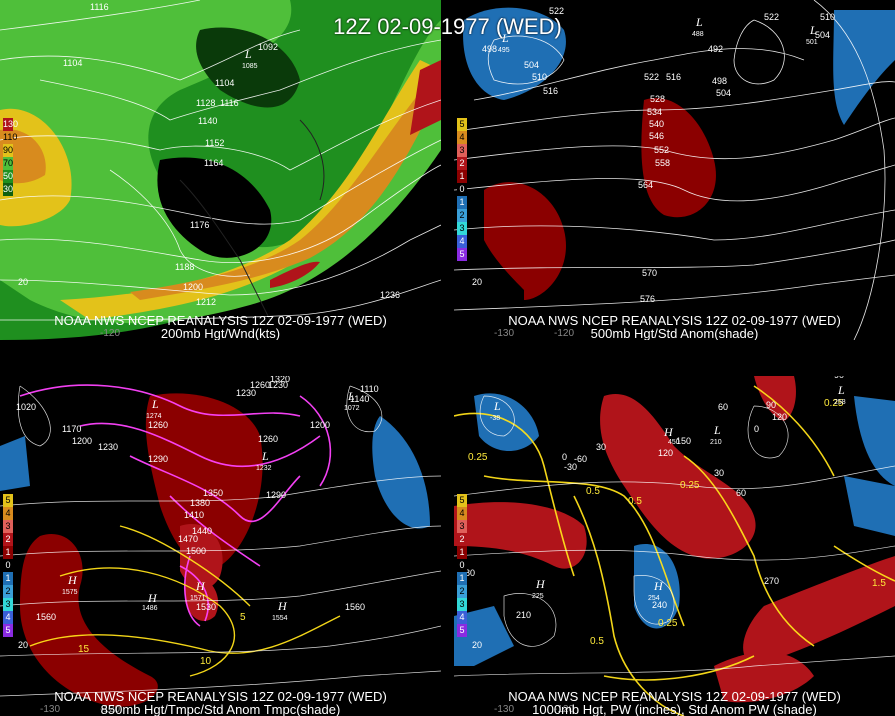 The width and height of the screenshot is (895, 716). What do you see at coordinates (202, 531) in the screenshot?
I see `contour-label: 1440` at bounding box center [202, 531].